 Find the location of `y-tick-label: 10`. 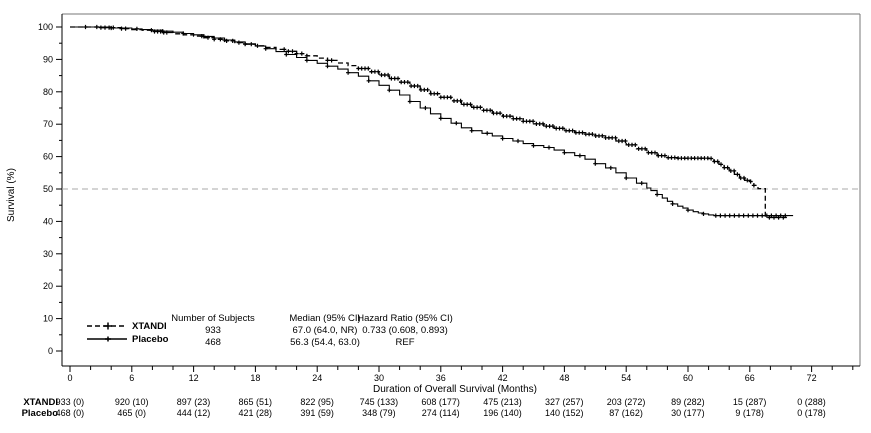

y-tick-label: 10 is located at coordinates (48, 319).